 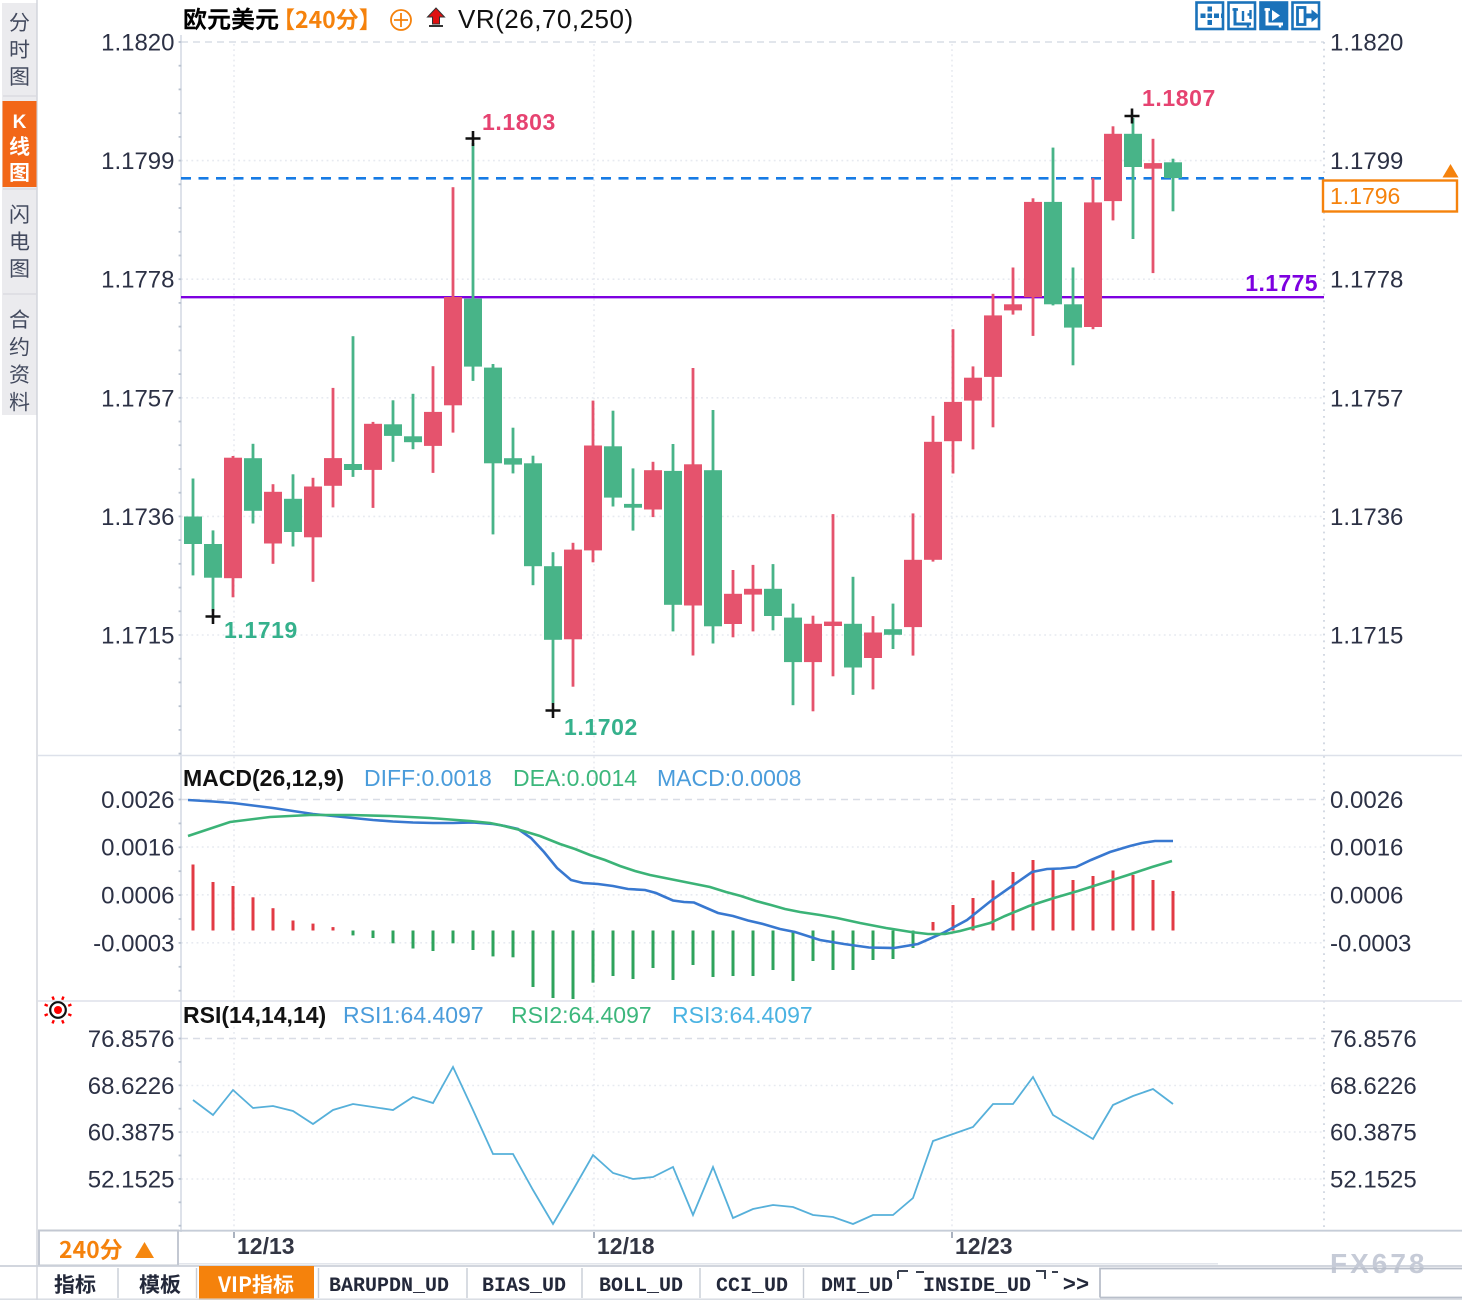 What do you see at coordinates (1365, 196) in the screenshot?
I see `svg-text: 1.1796` at bounding box center [1365, 196].